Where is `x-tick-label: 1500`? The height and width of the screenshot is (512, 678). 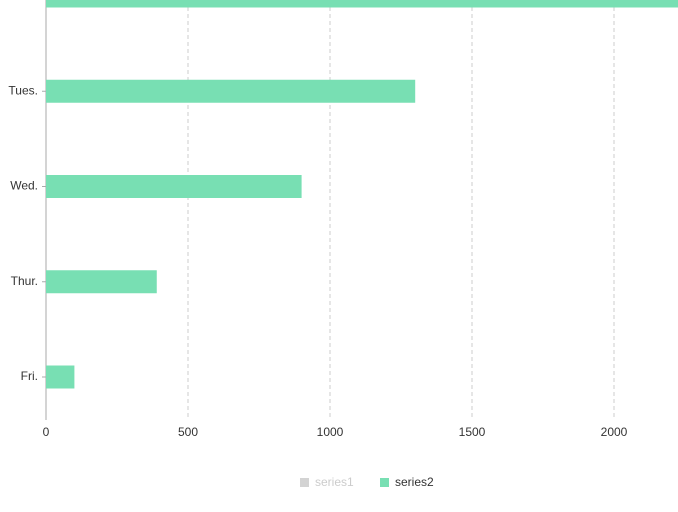
x-tick-label: 1500 is located at coordinates (472, 432).